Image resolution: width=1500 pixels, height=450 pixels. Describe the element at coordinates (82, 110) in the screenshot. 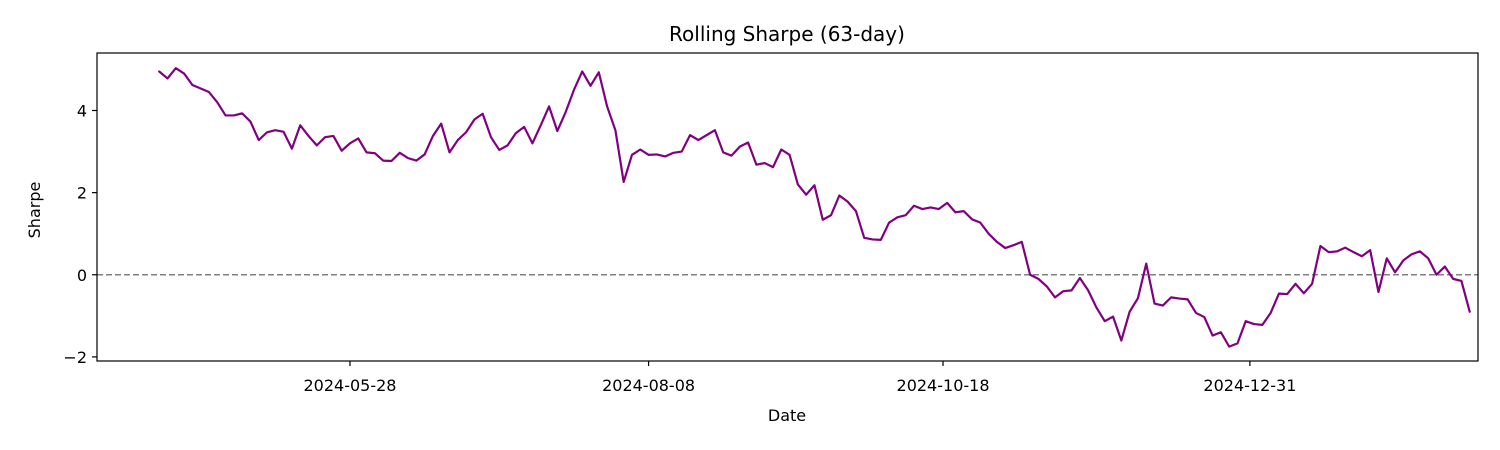

I see `y-tick-label: 4` at that location.